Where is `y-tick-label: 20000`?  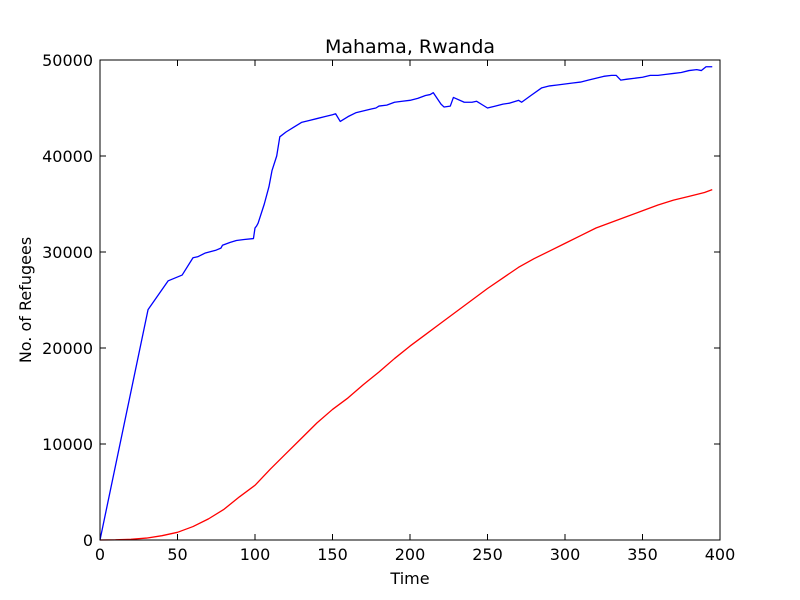
y-tick-label: 20000 is located at coordinates (67, 348).